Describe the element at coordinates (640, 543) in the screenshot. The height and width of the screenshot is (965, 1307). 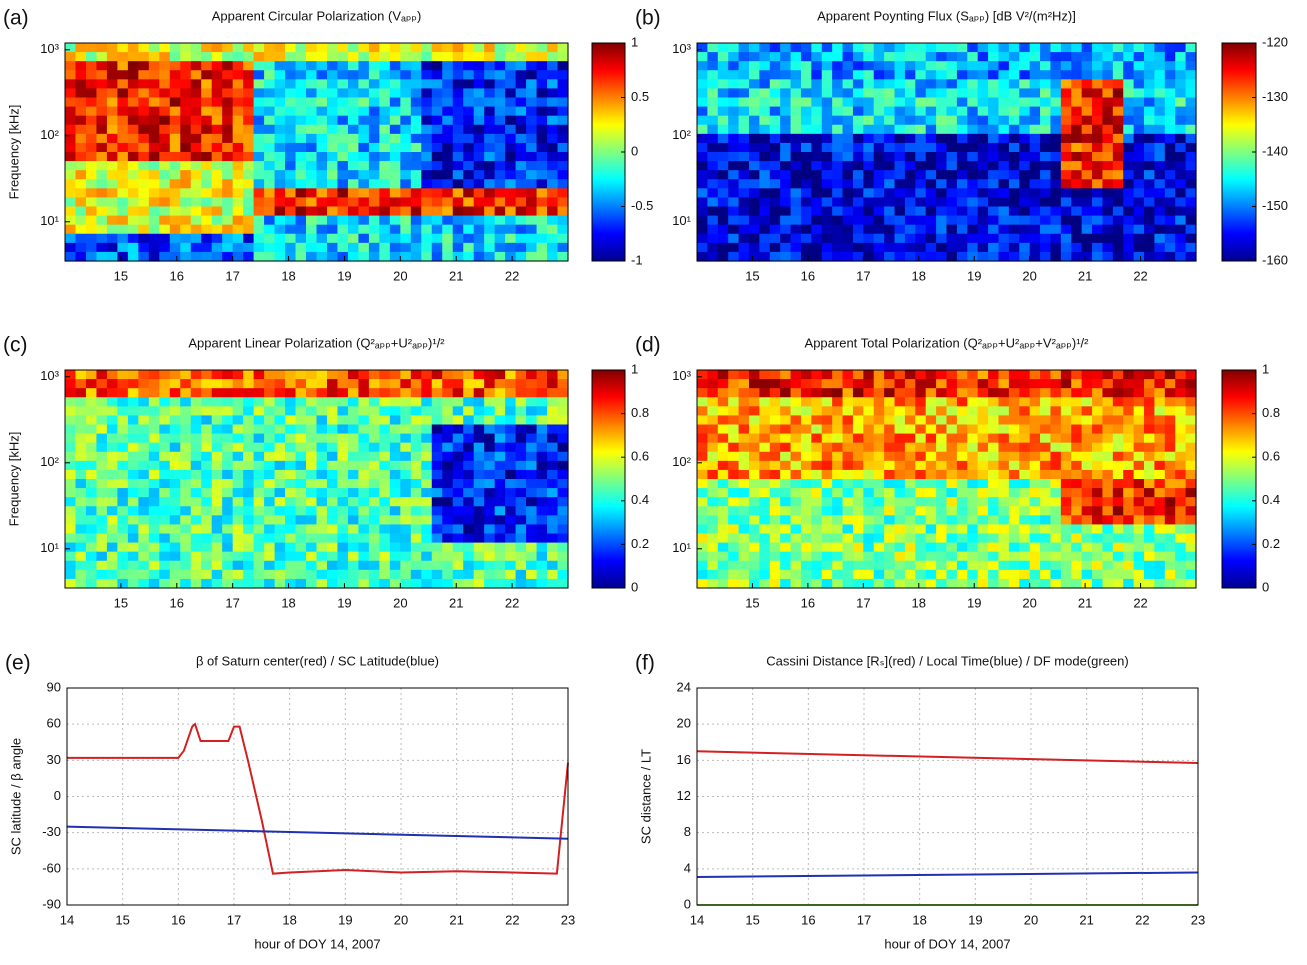
I see `colorbar-tick-label: 0.2` at that location.